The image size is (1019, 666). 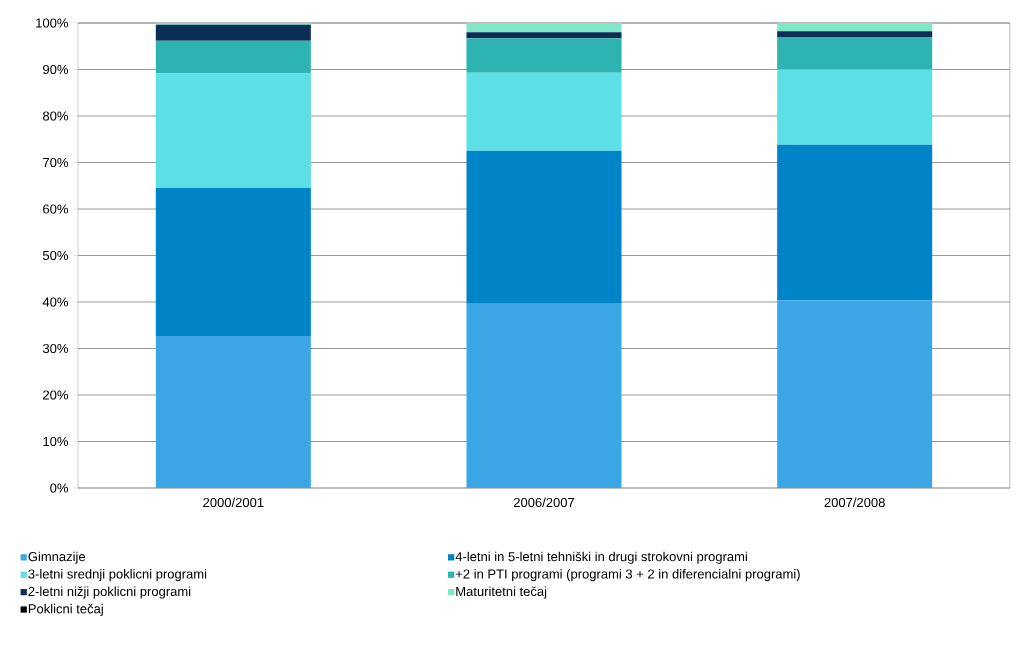 What do you see at coordinates (59, 488) in the screenshot?
I see `y-tick-label: 0%` at bounding box center [59, 488].